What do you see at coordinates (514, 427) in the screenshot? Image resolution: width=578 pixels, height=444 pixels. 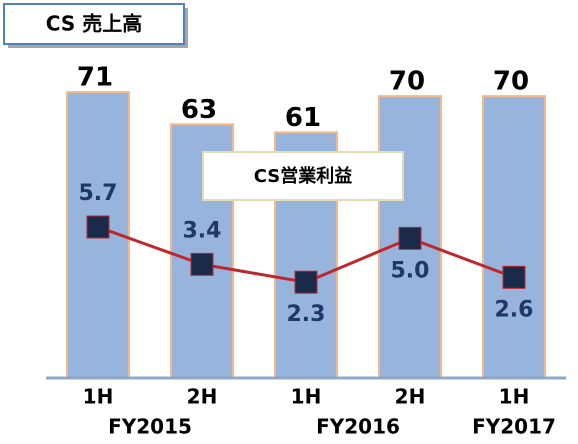 I see `group-label: FY2017` at bounding box center [514, 427].